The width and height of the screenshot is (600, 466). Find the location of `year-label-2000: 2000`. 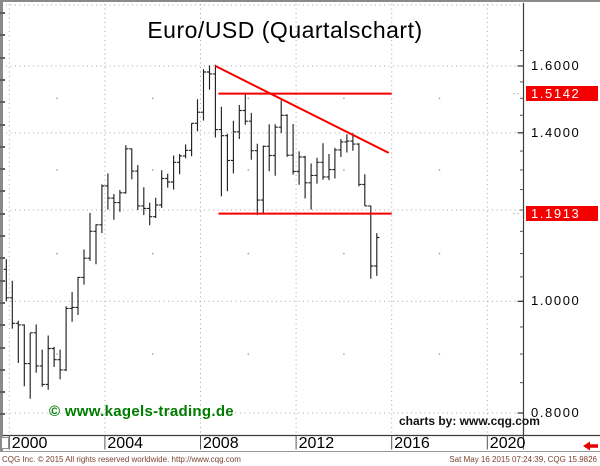

year-label-2000: 2000 is located at coordinates (29, 443).